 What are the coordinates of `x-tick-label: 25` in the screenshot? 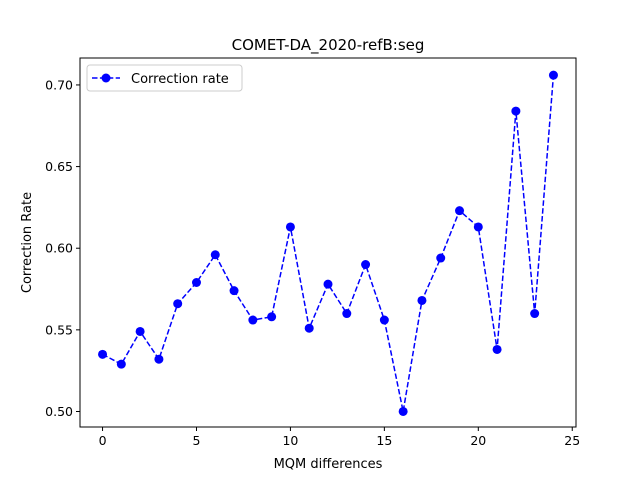 It's located at (572, 440).